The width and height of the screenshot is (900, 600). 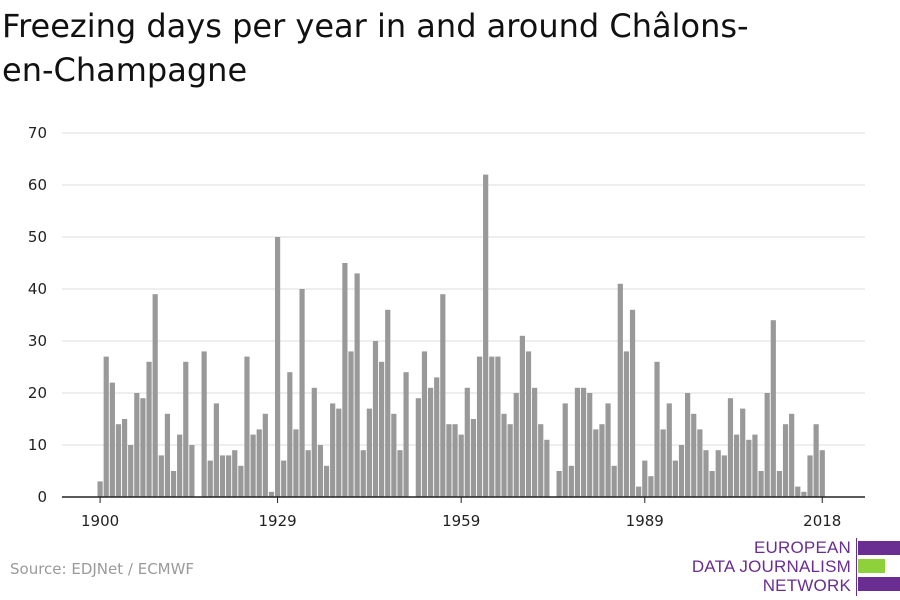 What do you see at coordinates (473, 458) in the screenshot?
I see `bar-1961` at bounding box center [473, 458].